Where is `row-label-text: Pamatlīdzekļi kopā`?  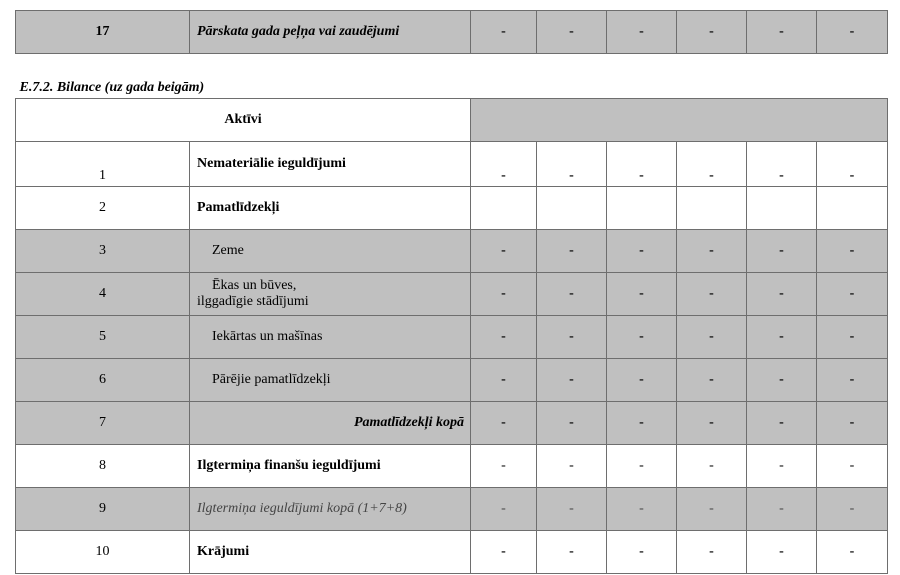 row-label-text: Pamatlīdzekļi kopā is located at coordinates (408, 422).